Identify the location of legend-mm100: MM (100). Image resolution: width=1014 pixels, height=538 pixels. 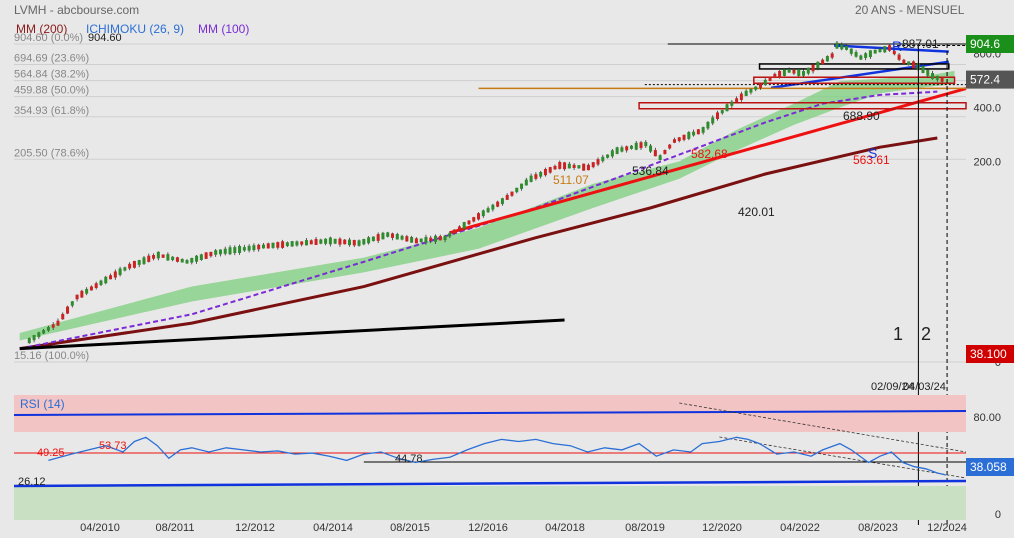
(224, 29).